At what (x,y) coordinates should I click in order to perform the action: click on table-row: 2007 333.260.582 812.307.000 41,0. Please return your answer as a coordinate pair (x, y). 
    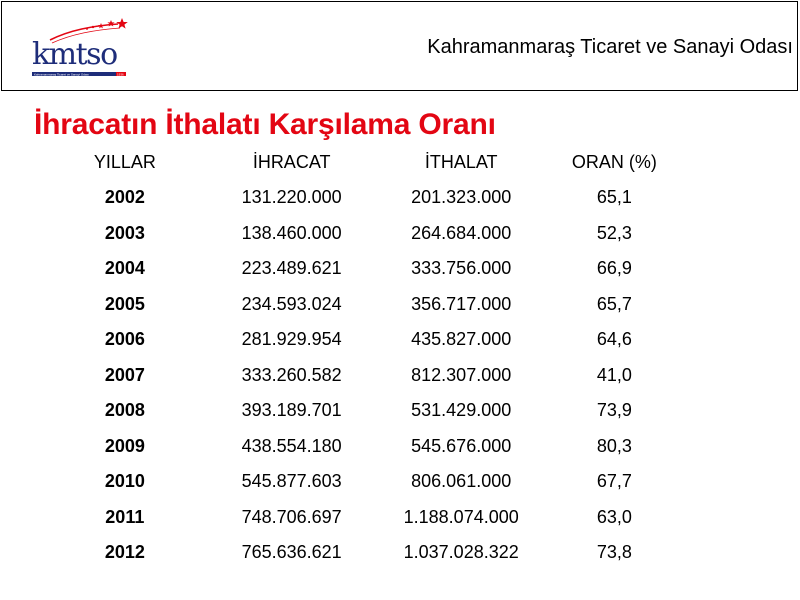
    Looking at the image, I should click on (390, 376).